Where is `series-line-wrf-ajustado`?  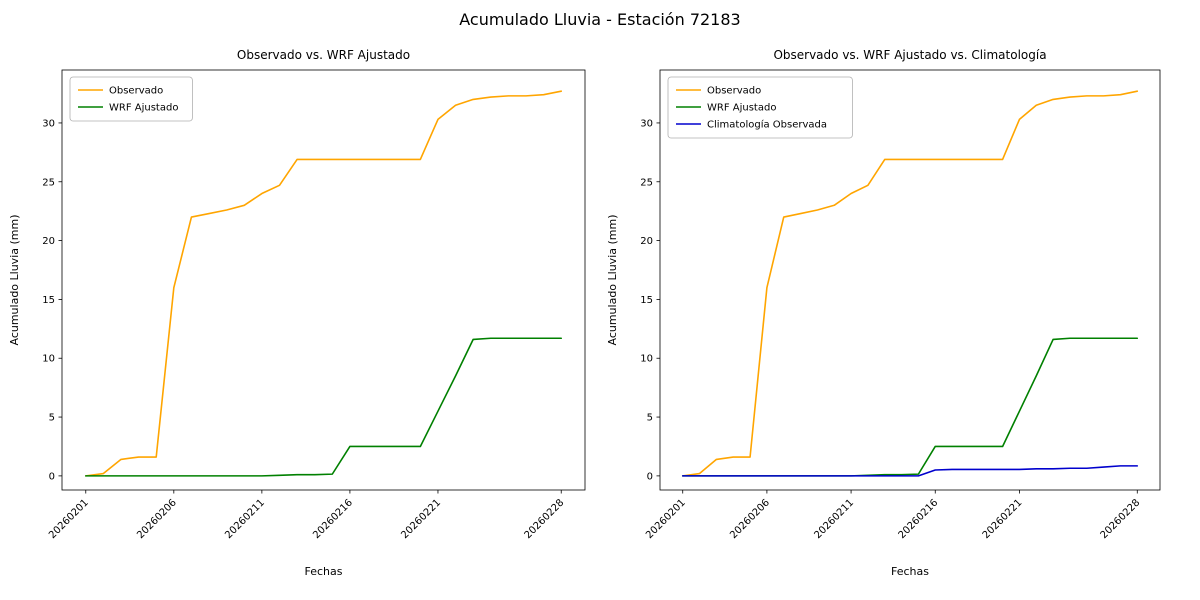
series-line-wrf-ajustado is located at coordinates (323, 407).